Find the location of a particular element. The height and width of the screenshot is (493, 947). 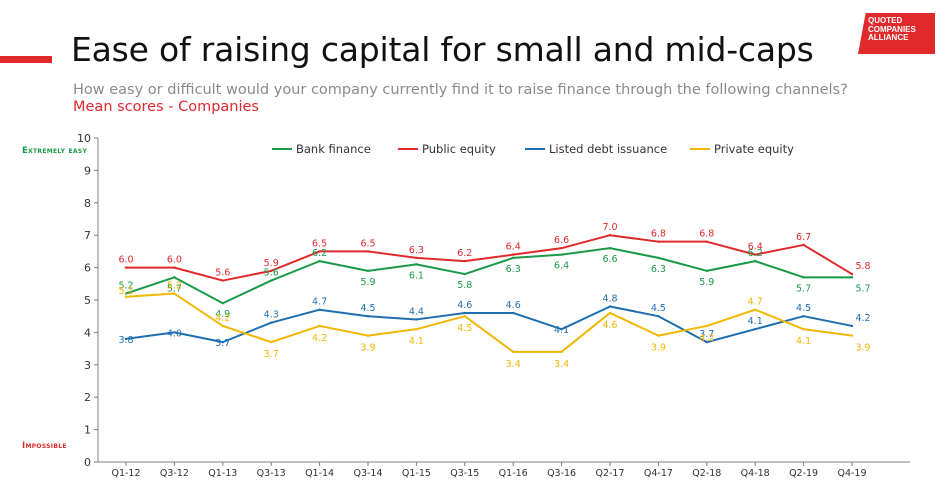

y-tick-label: 4 is located at coordinates (87, 332).